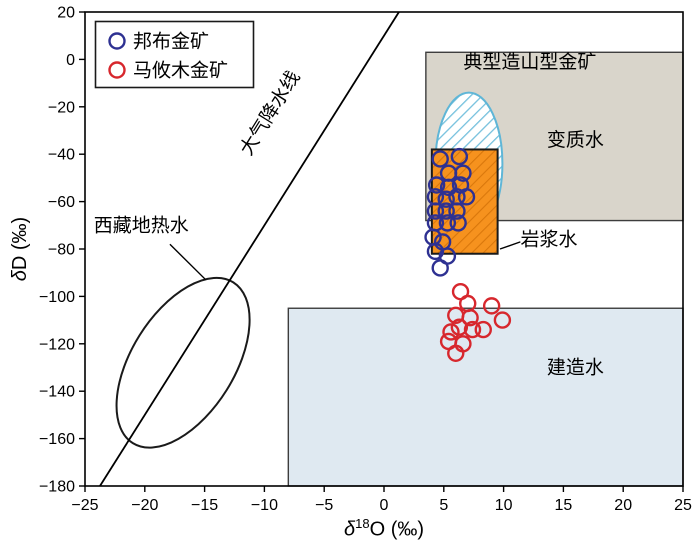 The height and width of the screenshot is (549, 700). I want to click on legend-marker-bangbu, so click(117, 41).